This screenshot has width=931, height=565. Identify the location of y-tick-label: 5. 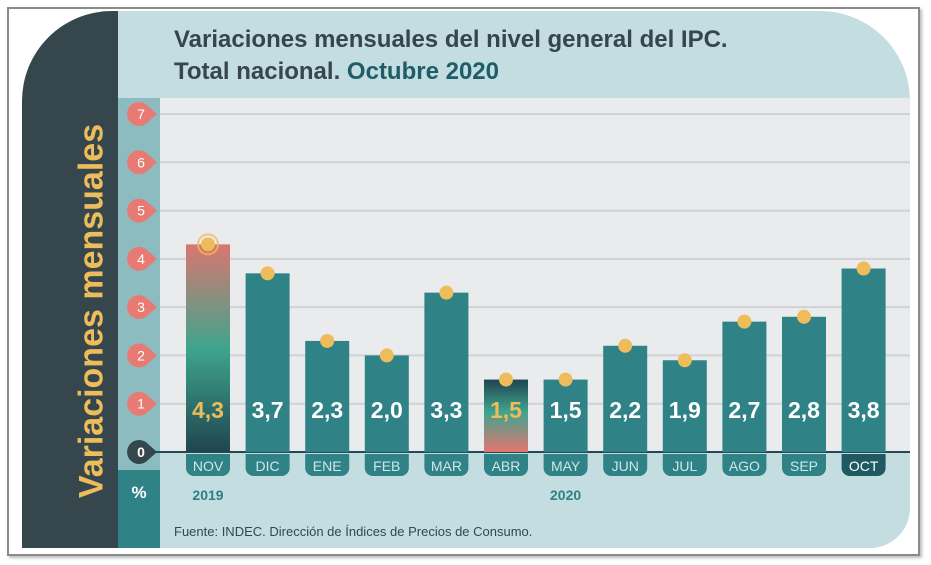
(141, 211).